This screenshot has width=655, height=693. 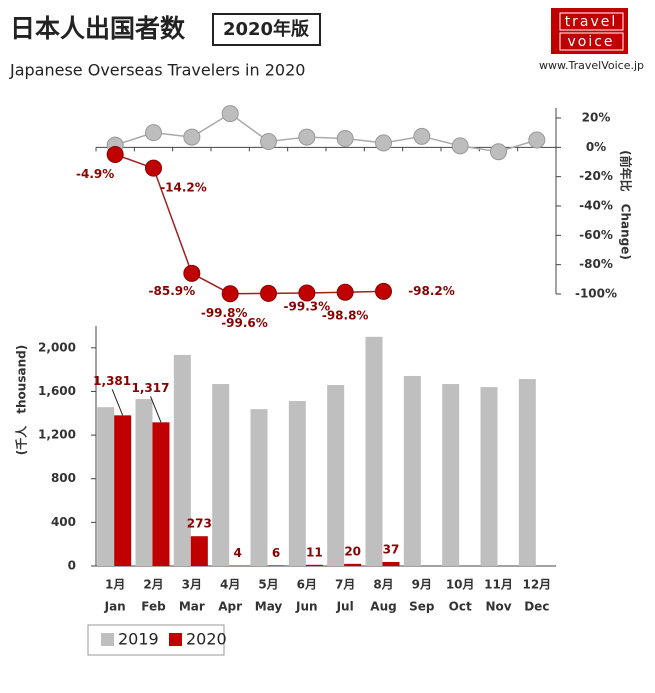 I want to click on data-label: -14.2%, so click(x=183, y=188).